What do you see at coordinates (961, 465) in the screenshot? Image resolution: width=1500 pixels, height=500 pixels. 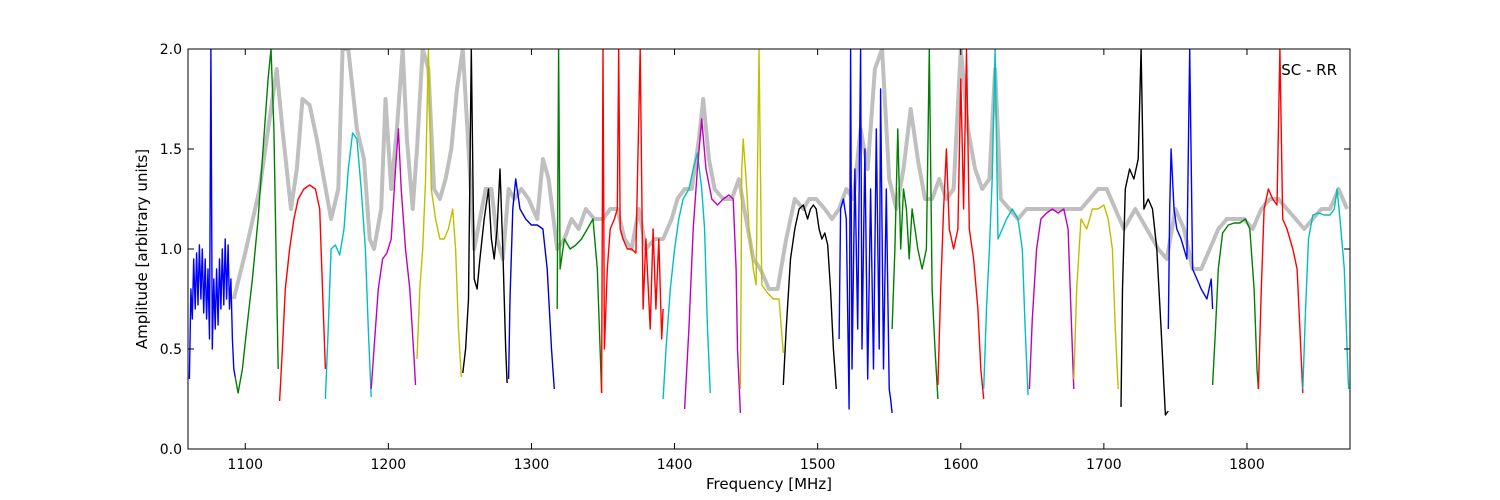 I see `x-tick-label: 1600` at bounding box center [961, 465].